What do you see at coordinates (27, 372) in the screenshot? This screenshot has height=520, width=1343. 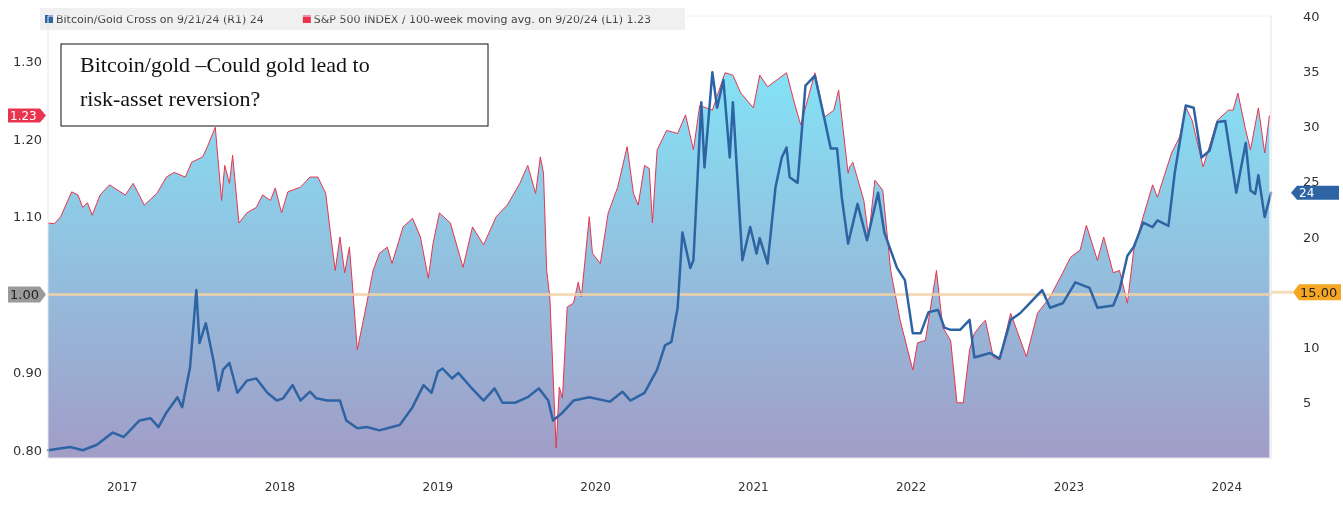 I see `y-tick-label: 0.90` at bounding box center [27, 372].